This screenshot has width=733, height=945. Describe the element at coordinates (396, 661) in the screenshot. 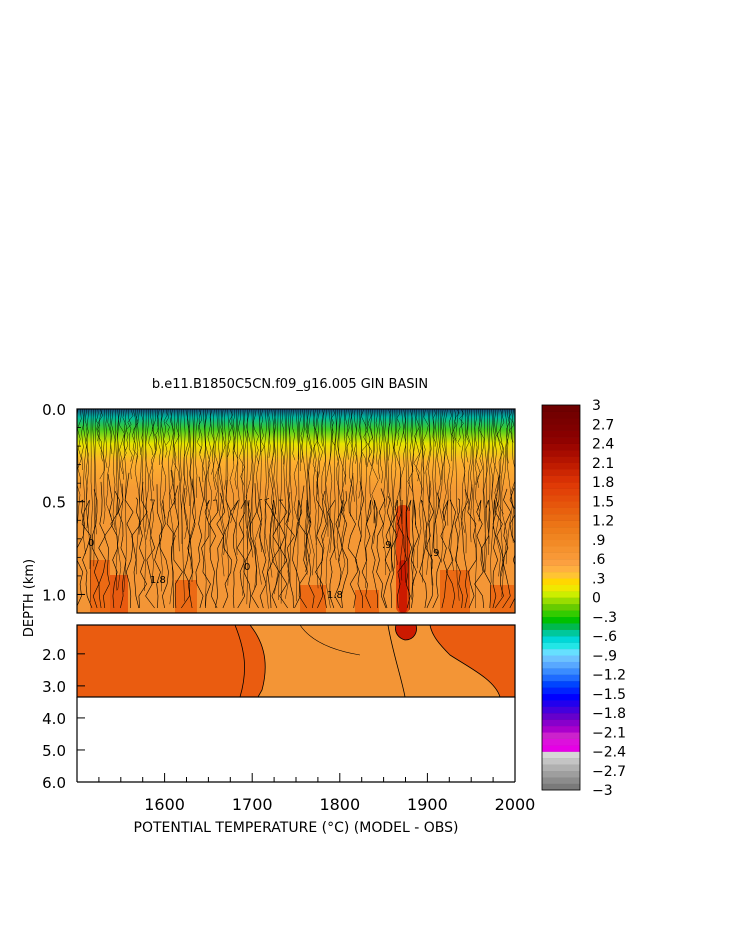

I see `lower-contour` at that location.